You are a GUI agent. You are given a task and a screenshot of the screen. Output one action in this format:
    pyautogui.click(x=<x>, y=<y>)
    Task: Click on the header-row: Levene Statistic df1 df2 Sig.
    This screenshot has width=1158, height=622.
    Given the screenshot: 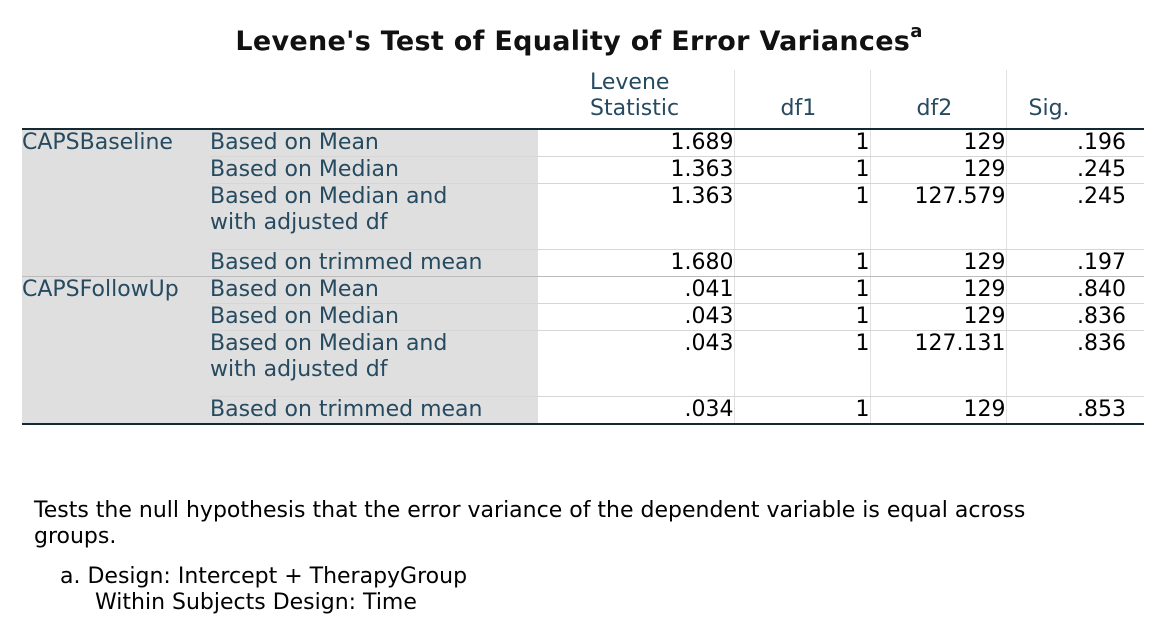 What is the action you would take?
    pyautogui.click(x=583, y=100)
    